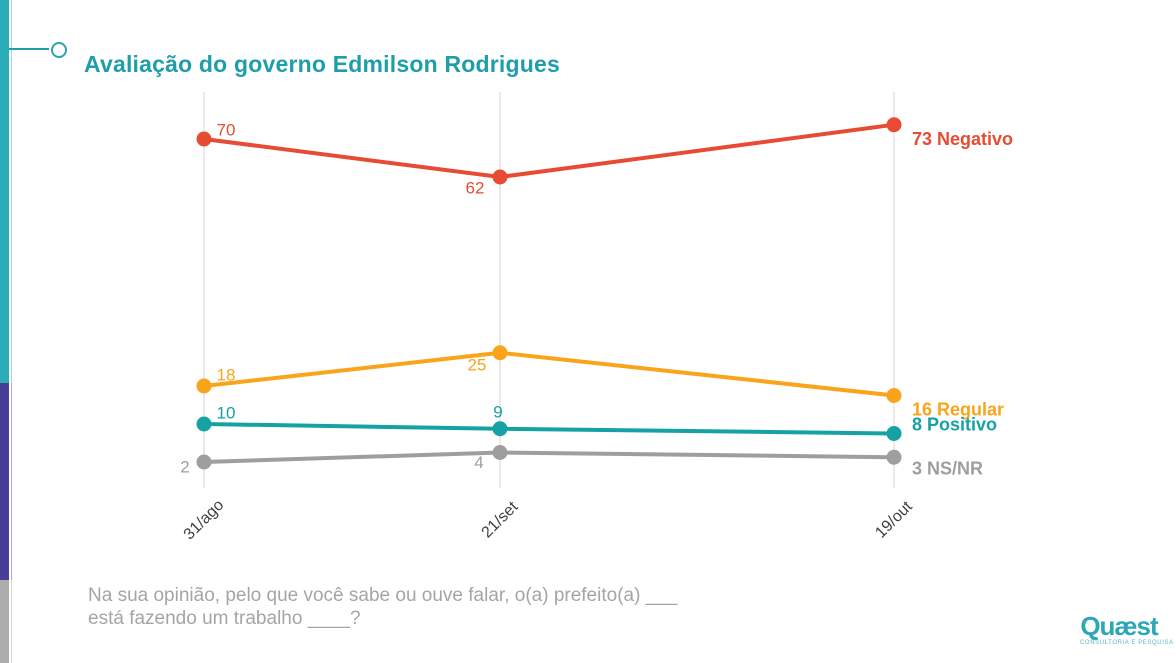 This screenshot has height=663, width=1176. I want to click on data-point-Negativo-21/set, so click(500, 177).